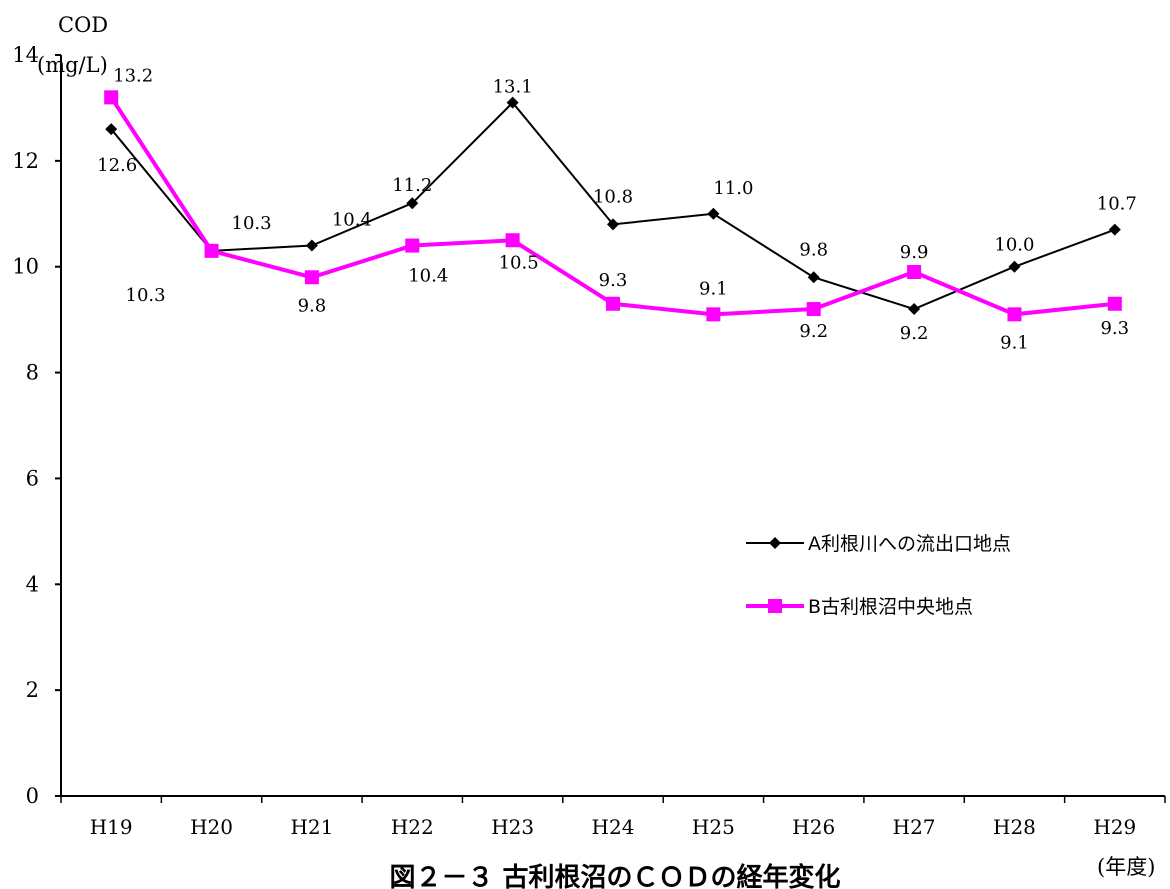  What do you see at coordinates (519, 262) in the screenshot?
I see `data-label: 10.5` at bounding box center [519, 262].